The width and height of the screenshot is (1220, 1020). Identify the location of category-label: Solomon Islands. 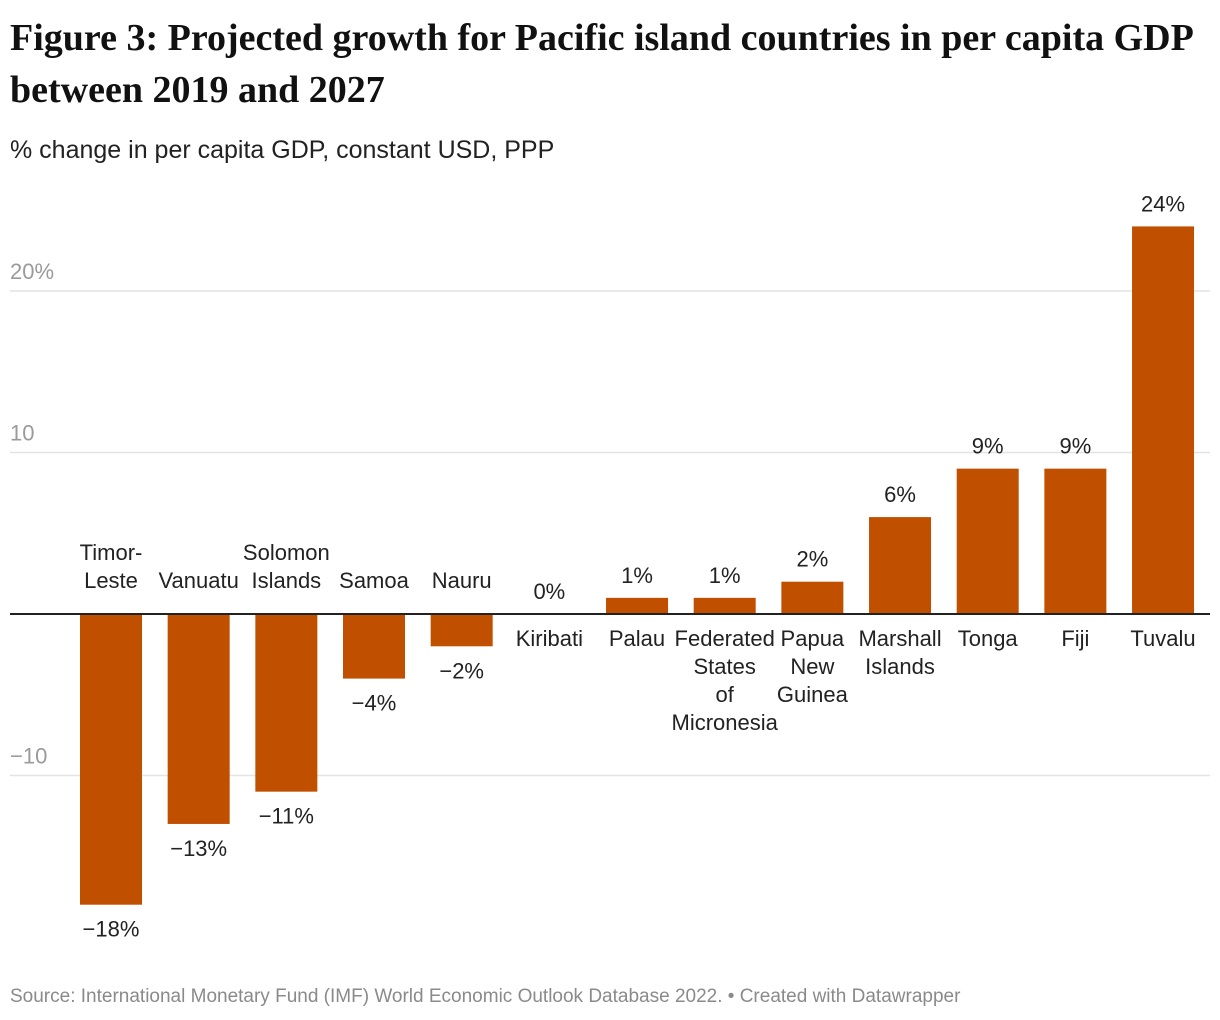
(286, 566).